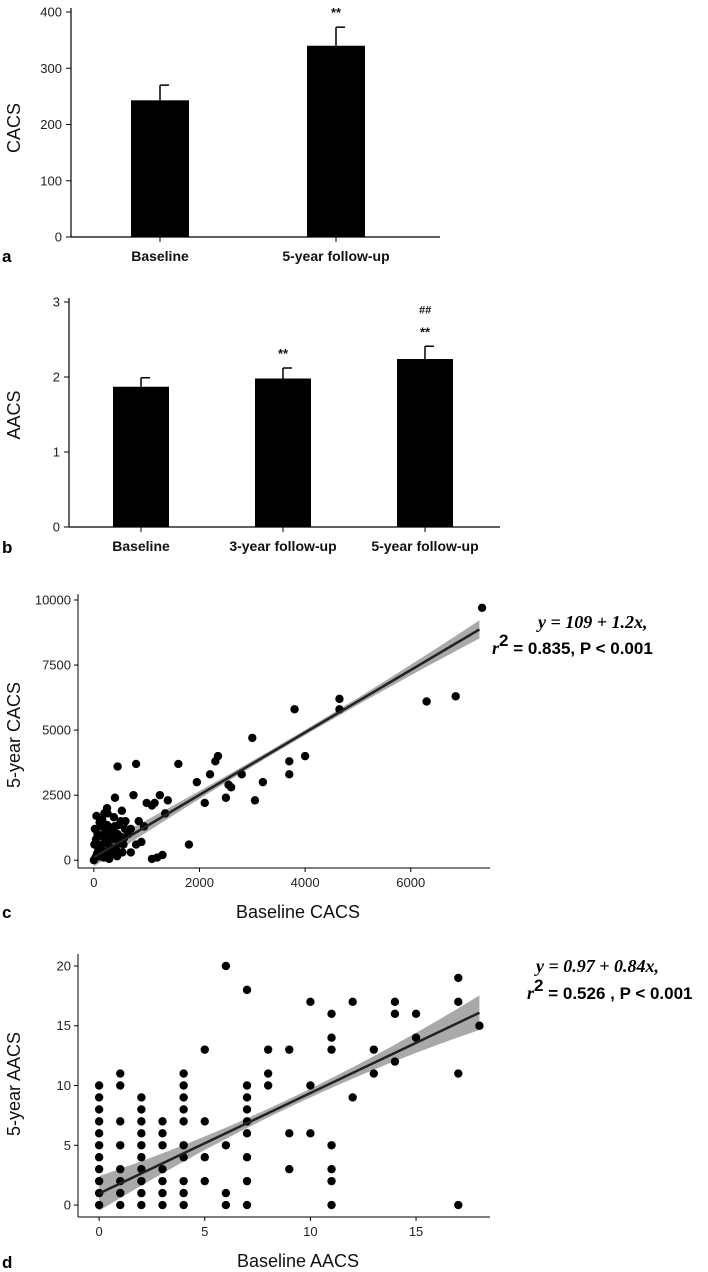  What do you see at coordinates (538, 985) in the screenshot?
I see `panel-d-r2-superscript: 2` at bounding box center [538, 985].